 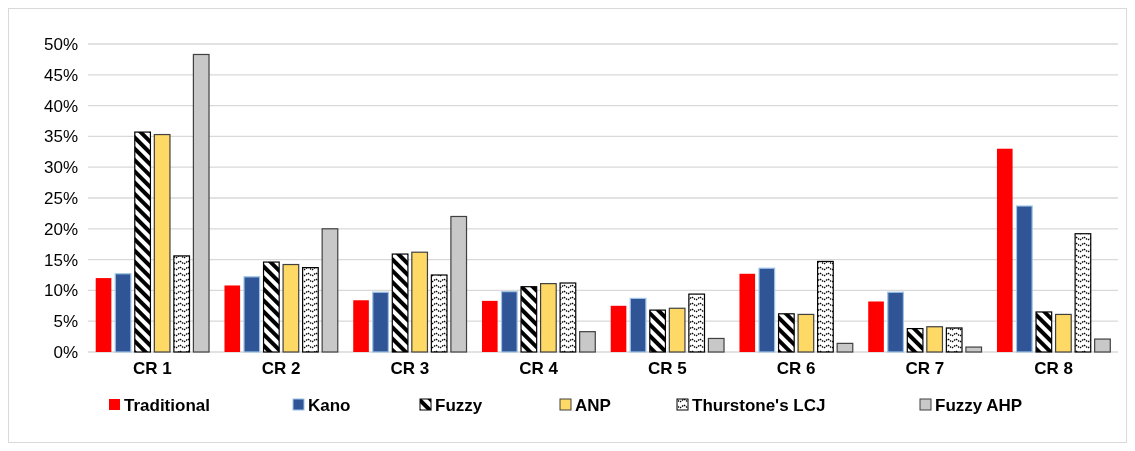 What do you see at coordinates (152, 368) in the screenshot?
I see `x-tick-label: CR 1` at bounding box center [152, 368].